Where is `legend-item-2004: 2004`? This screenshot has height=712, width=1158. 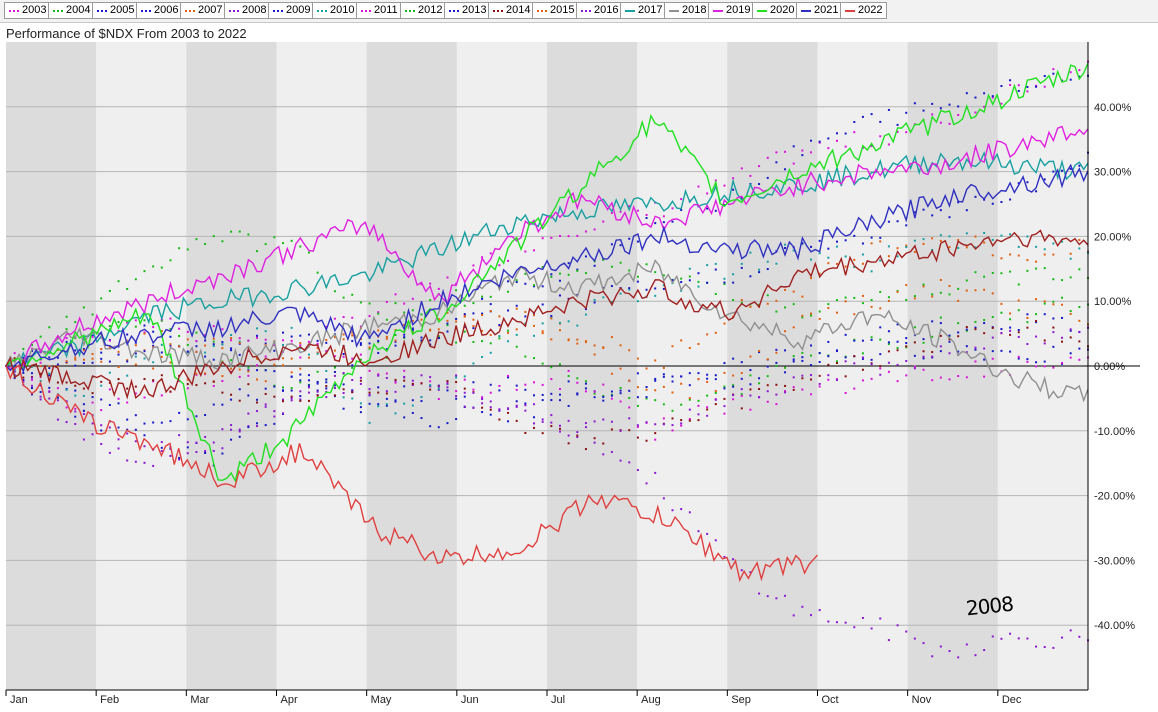
legend-item-2004: 2004 is located at coordinates (72, 10).